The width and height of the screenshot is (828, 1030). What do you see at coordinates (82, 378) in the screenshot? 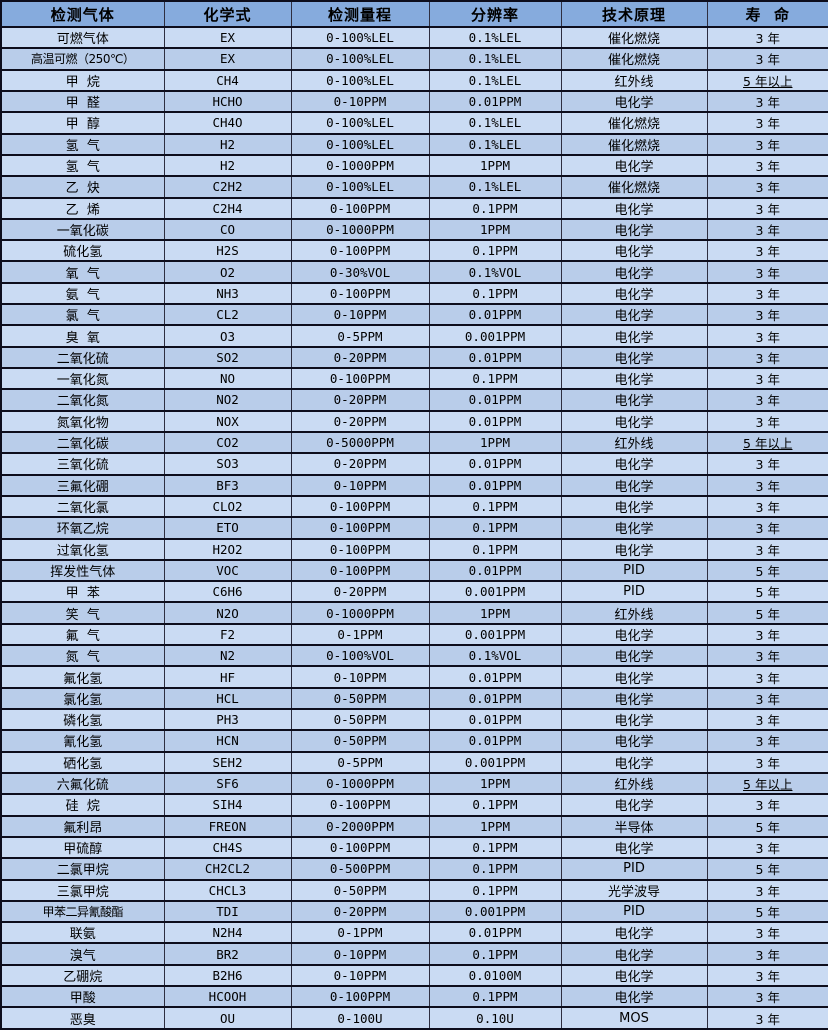
I see `cell-gas: 一氧化氮` at bounding box center [82, 378].